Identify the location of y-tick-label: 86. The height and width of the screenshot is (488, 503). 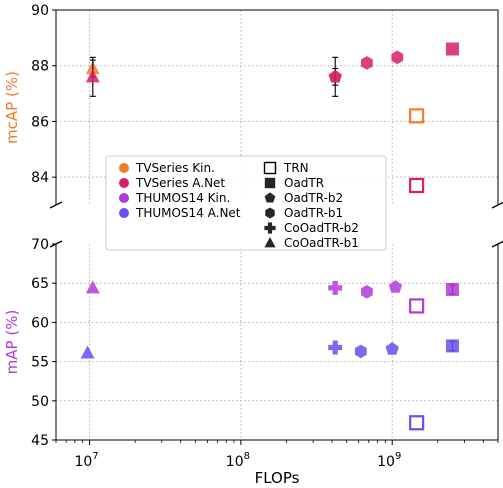
(40, 122).